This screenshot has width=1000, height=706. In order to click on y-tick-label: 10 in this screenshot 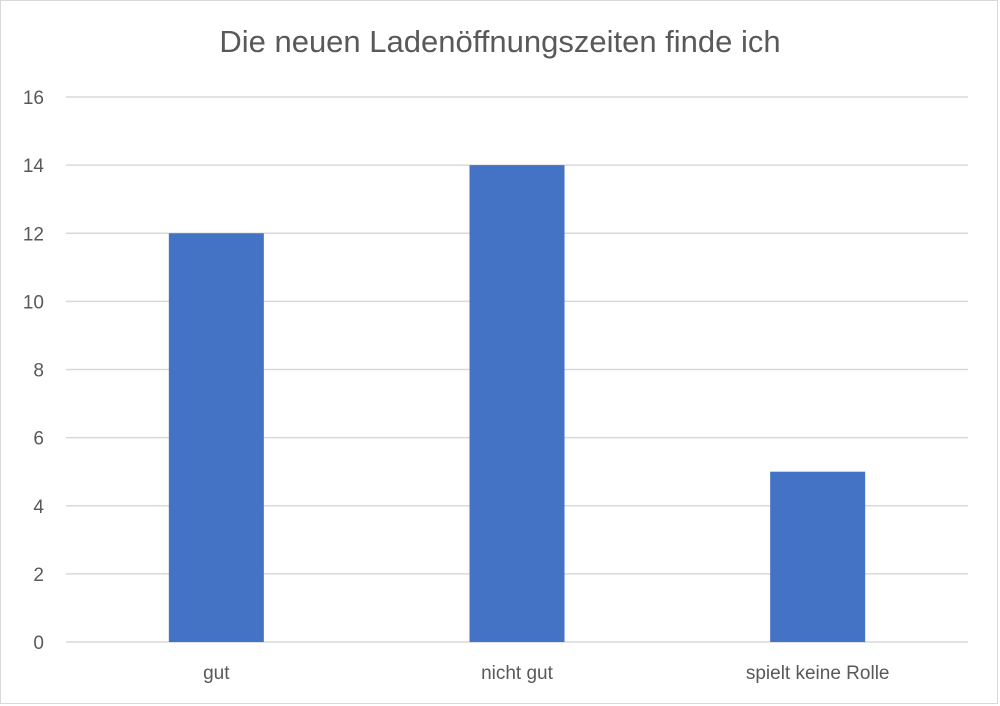, I will do `click(33, 302)`.